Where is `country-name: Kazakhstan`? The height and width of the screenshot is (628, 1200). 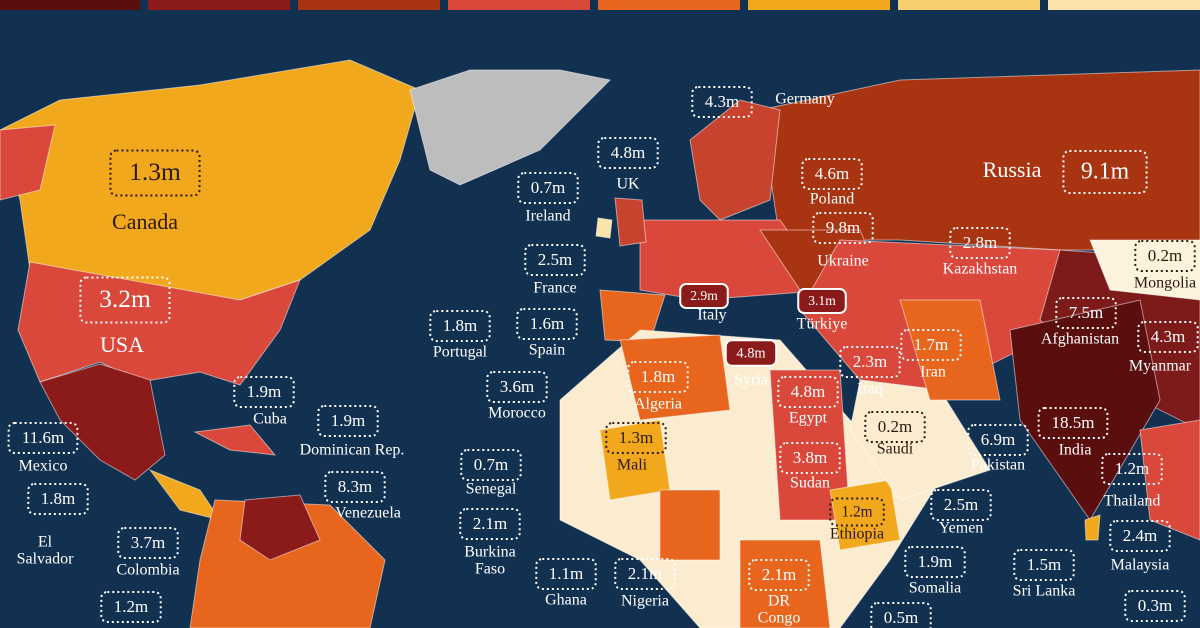 country-name: Kazakhstan is located at coordinates (980, 269).